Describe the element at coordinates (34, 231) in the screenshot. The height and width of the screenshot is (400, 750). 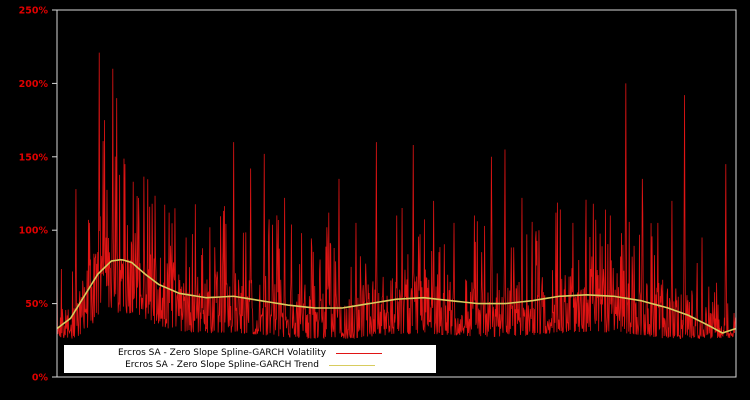
I see `y-tick-label: 100%` at that location.